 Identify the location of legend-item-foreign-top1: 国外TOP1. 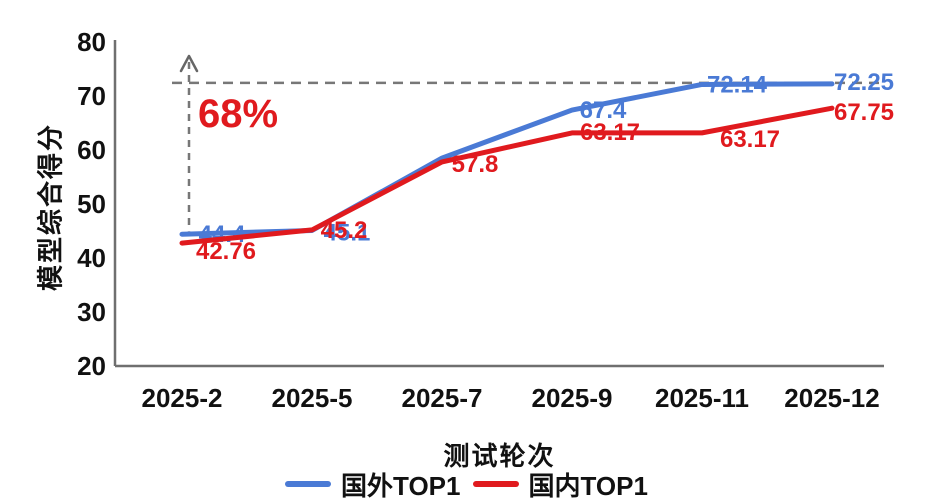
(373, 484).